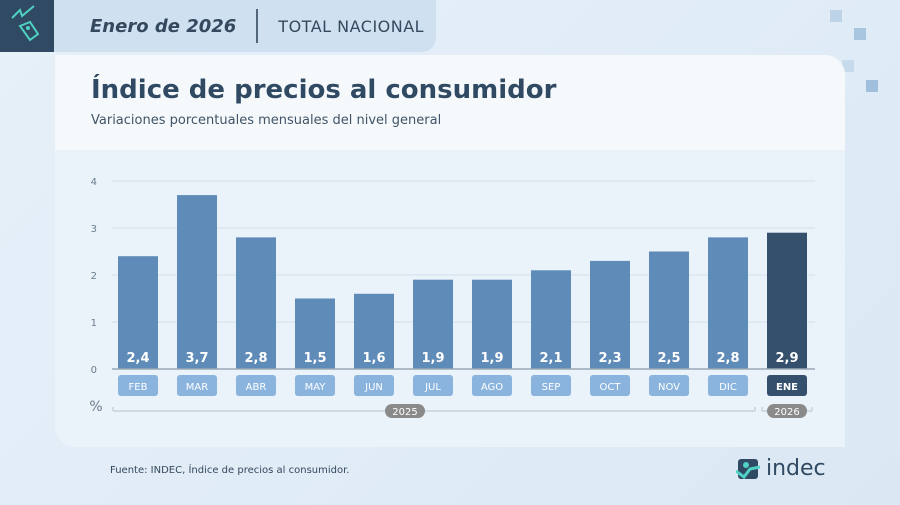  I want to click on data-label: 2,4, so click(137, 358).